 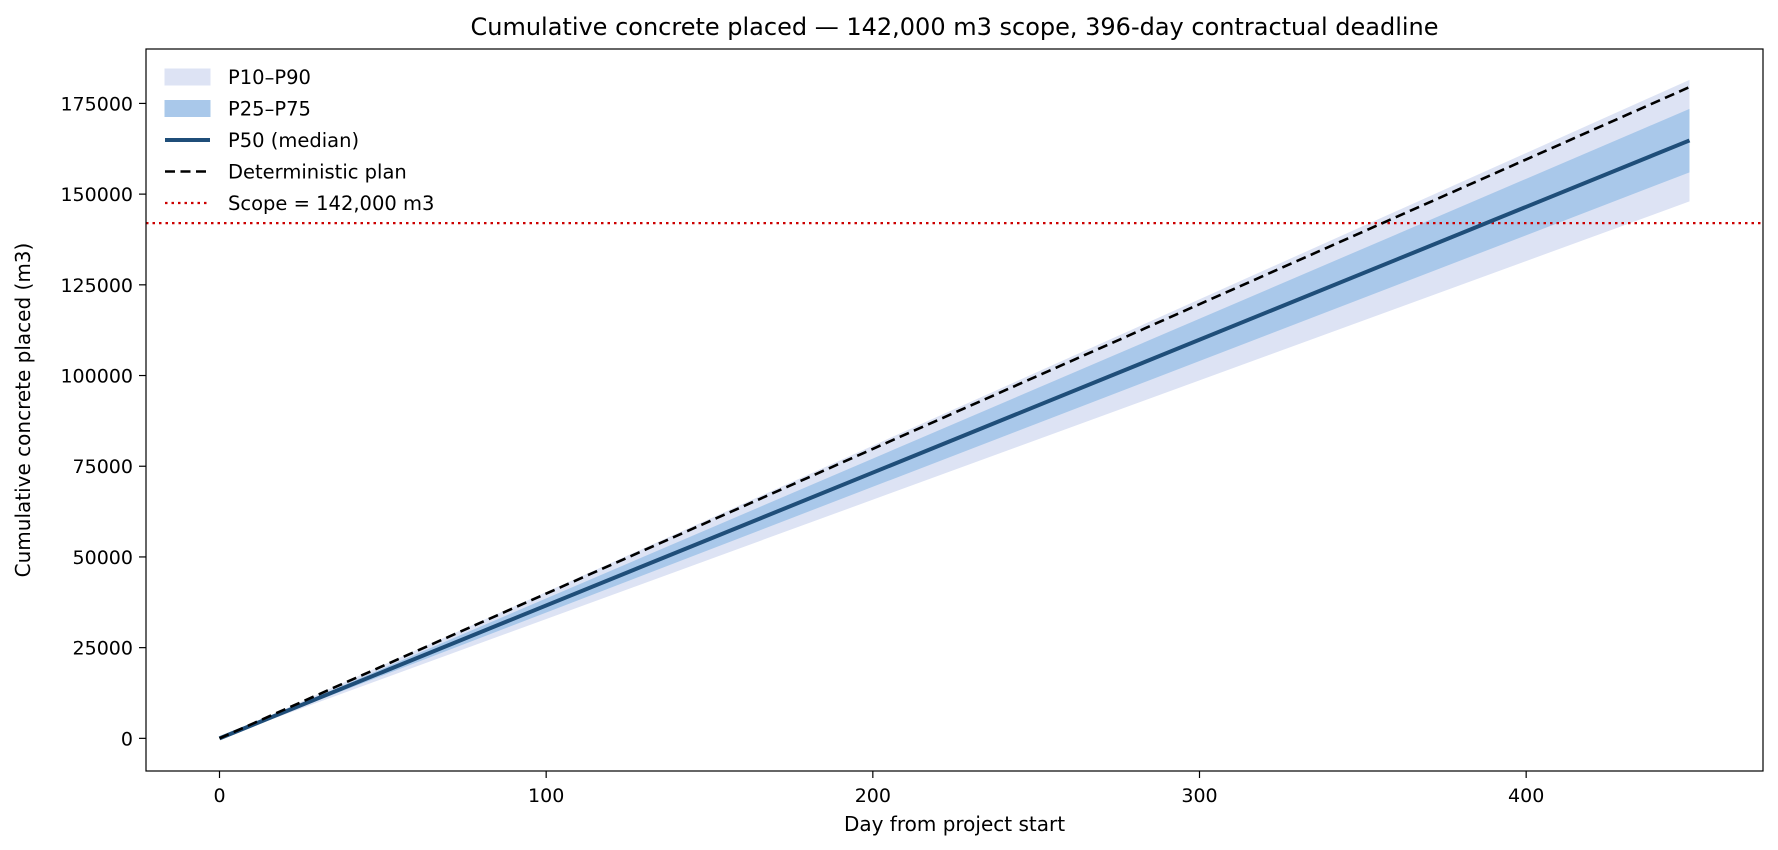 I want to click on x-axis-label: Day from project start, so click(x=954, y=824).